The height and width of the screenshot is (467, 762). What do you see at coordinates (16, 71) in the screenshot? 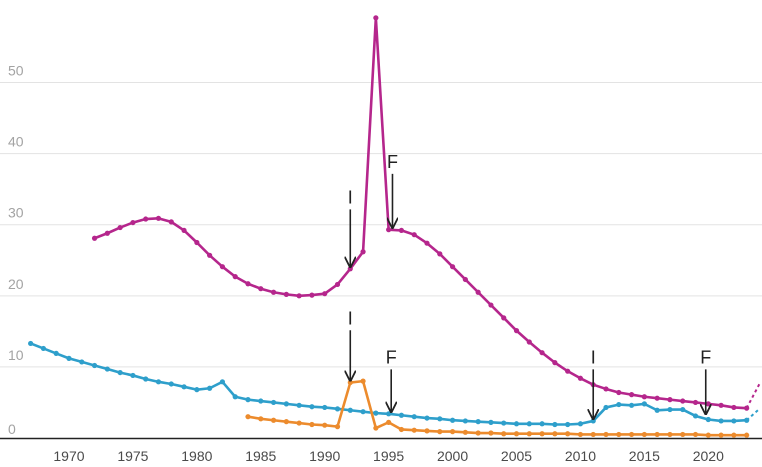
I see `y-tick-label: 50` at bounding box center [16, 71].